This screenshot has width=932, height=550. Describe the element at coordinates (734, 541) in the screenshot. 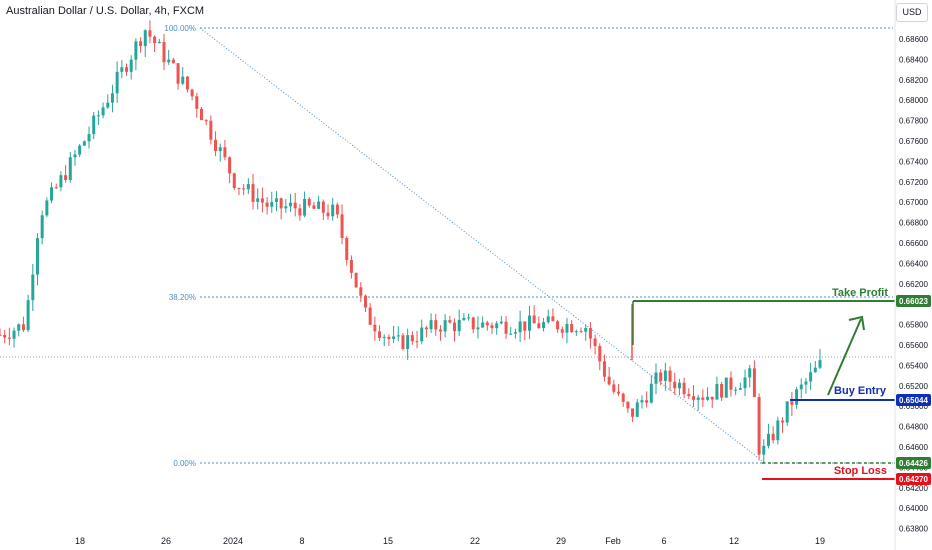

I see `x-tick-label: 12` at that location.